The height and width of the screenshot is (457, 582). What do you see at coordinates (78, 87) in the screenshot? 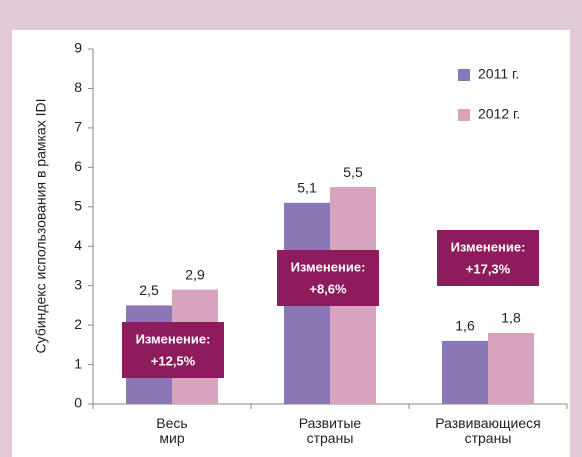
I see `y-tick-label: 8` at bounding box center [78, 87].